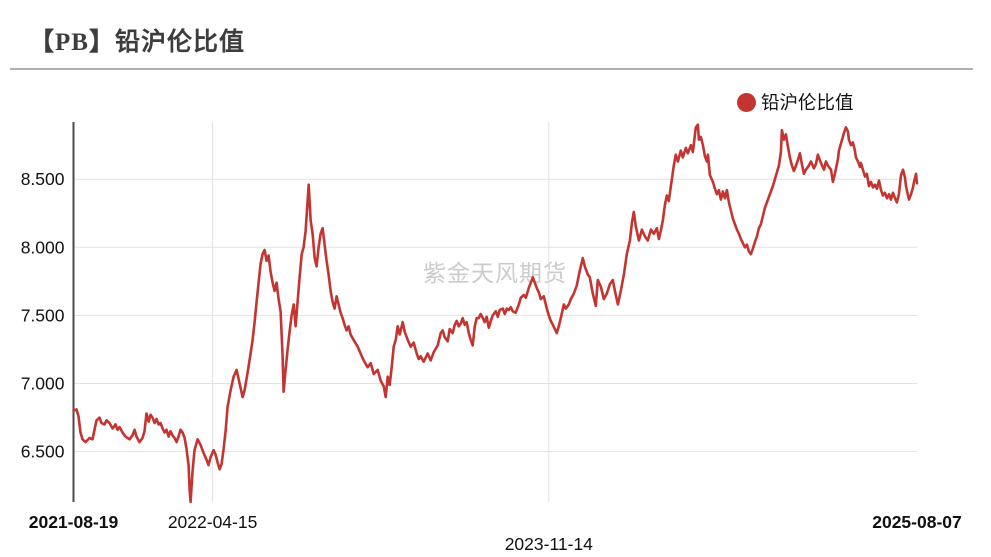 Image resolution: width=991 pixels, height=557 pixels. I want to click on y-tick-label: 7.500, so click(43, 315).